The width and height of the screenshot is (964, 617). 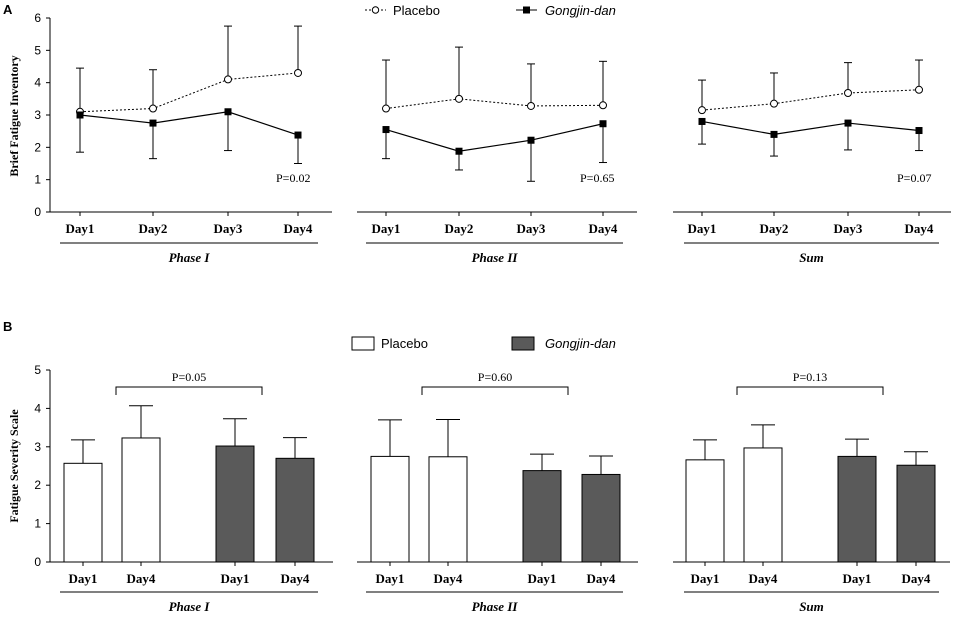 What do you see at coordinates (293, 178) in the screenshot?
I see `panel-a-p-value: P=0.02` at bounding box center [293, 178].